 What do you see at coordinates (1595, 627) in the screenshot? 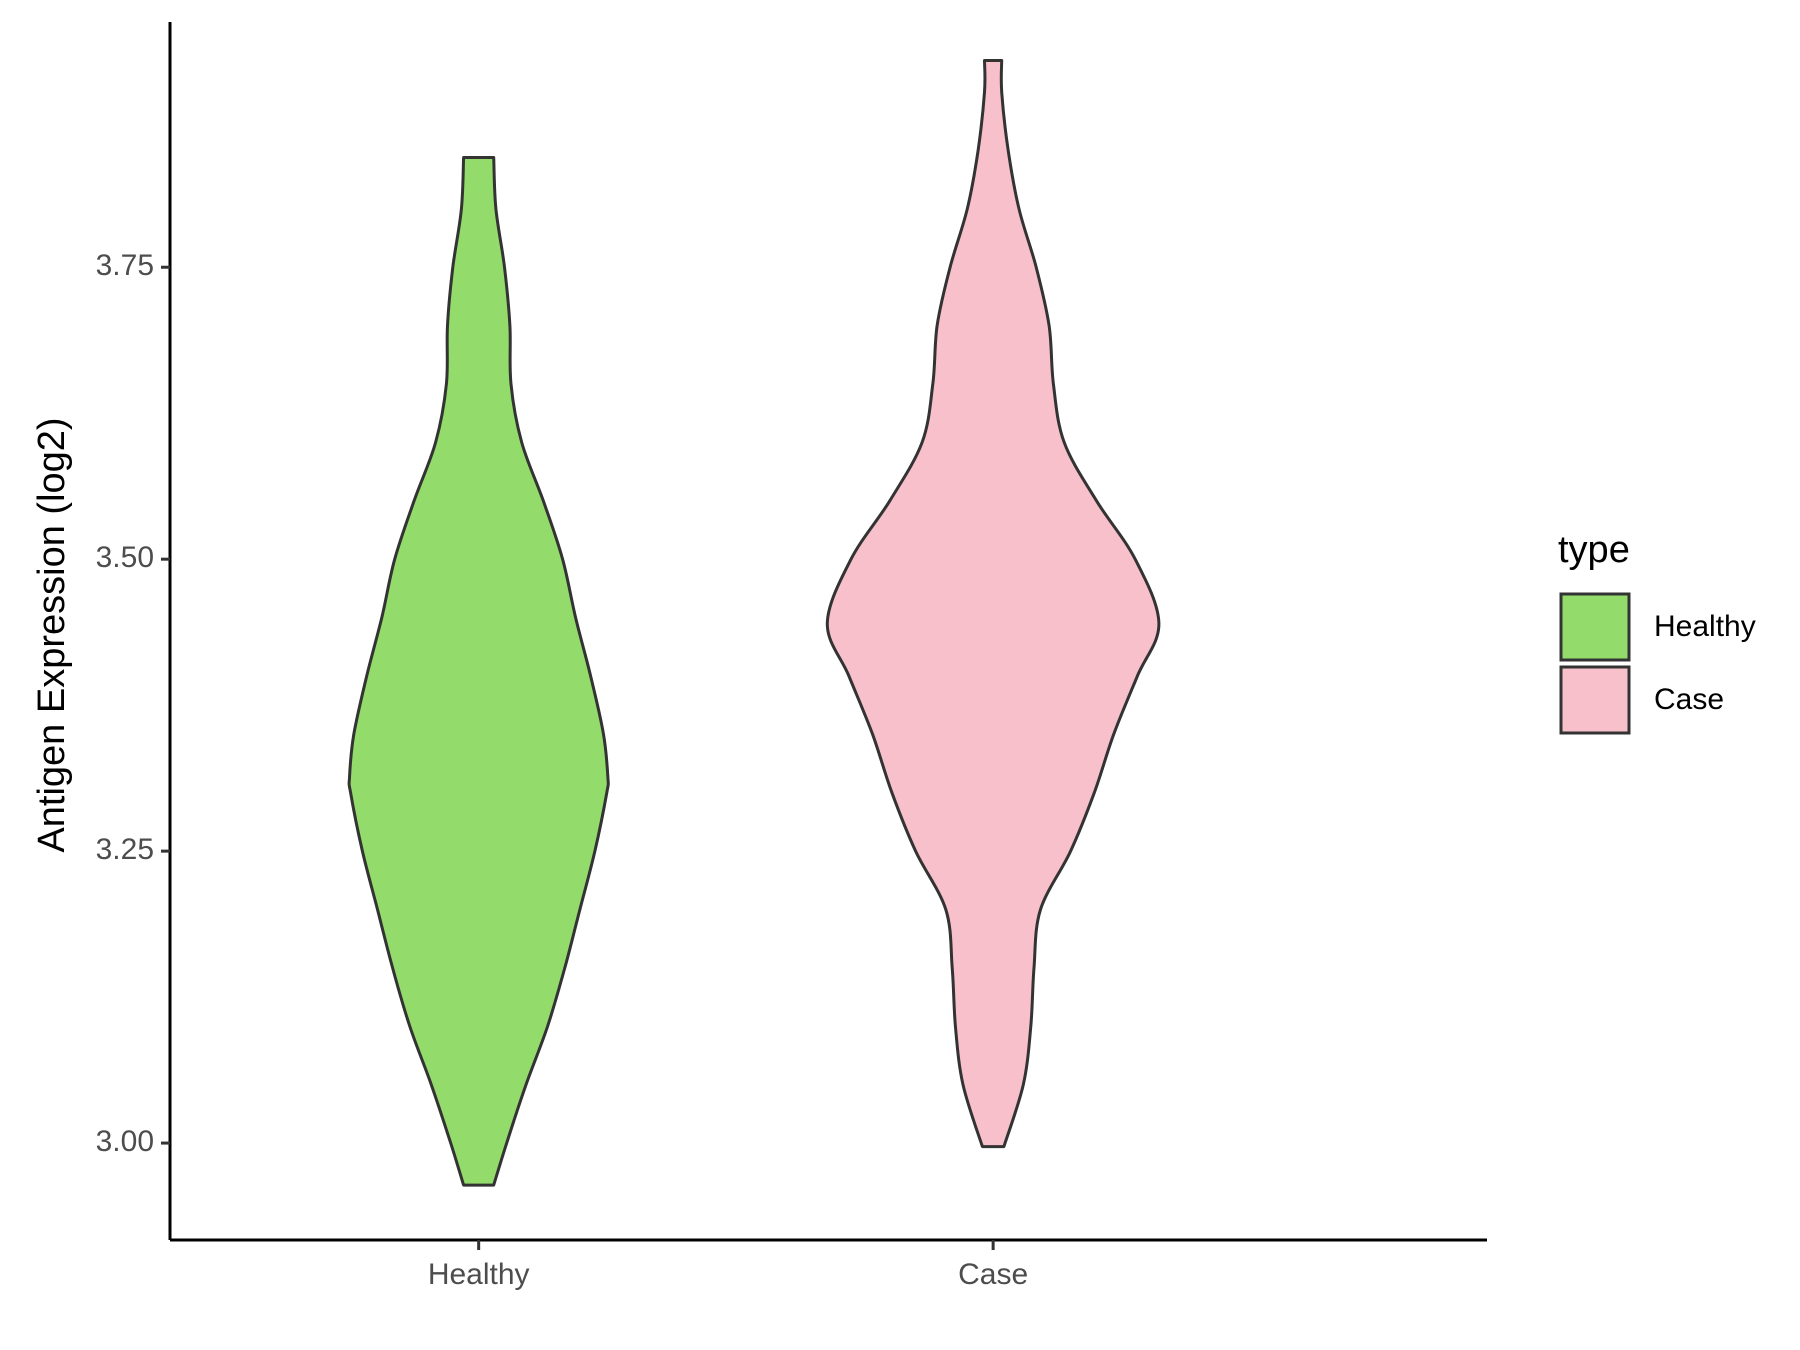
I see `legend-key-healthy` at bounding box center [1595, 627].